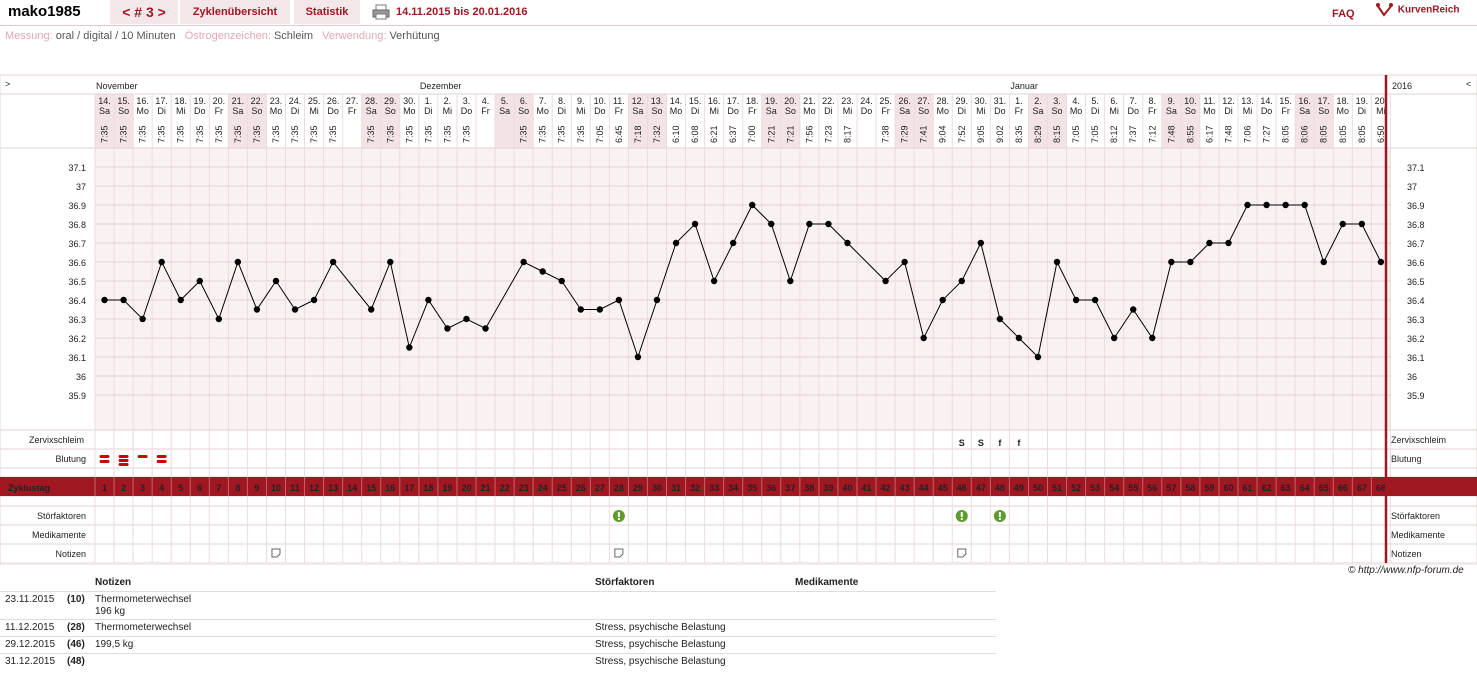  What do you see at coordinates (695, 488) in the screenshot?
I see `cycle-day-number: 32` at bounding box center [695, 488].